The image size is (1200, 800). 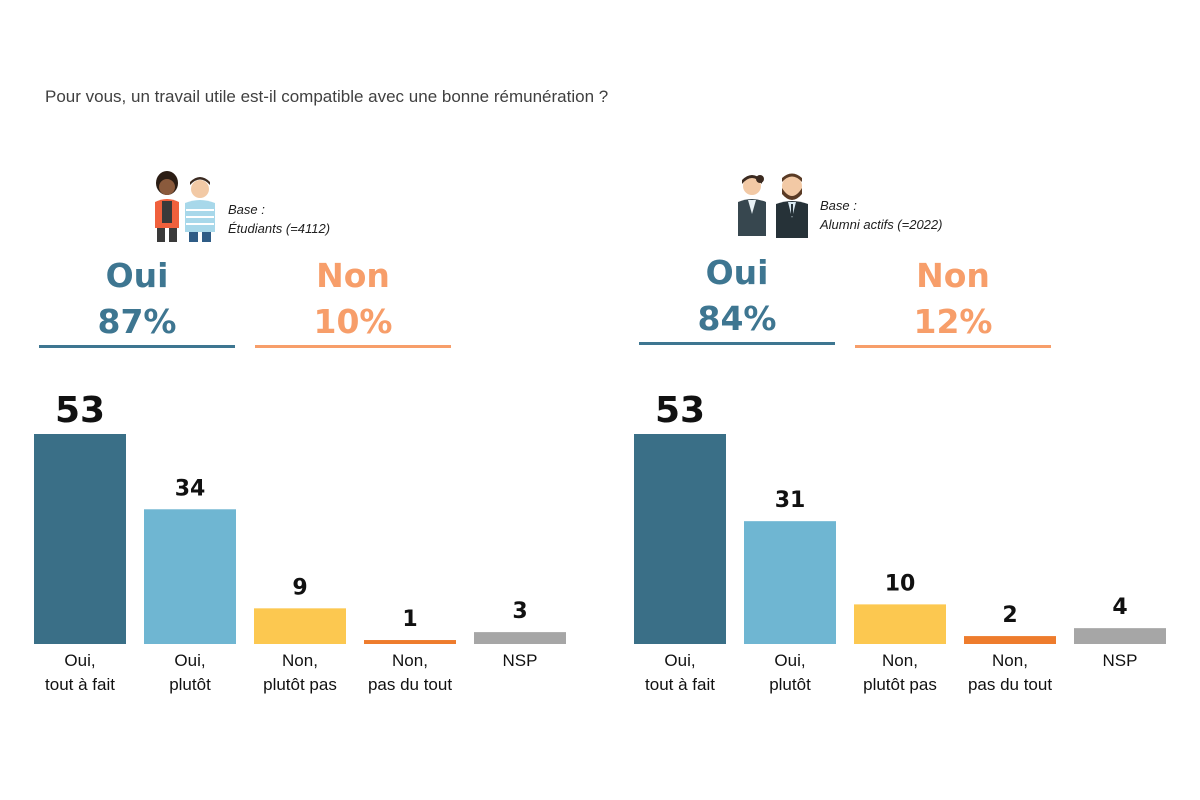 I want to click on base-info: Base : Alumni actifs (=2022), so click(x=881, y=215).